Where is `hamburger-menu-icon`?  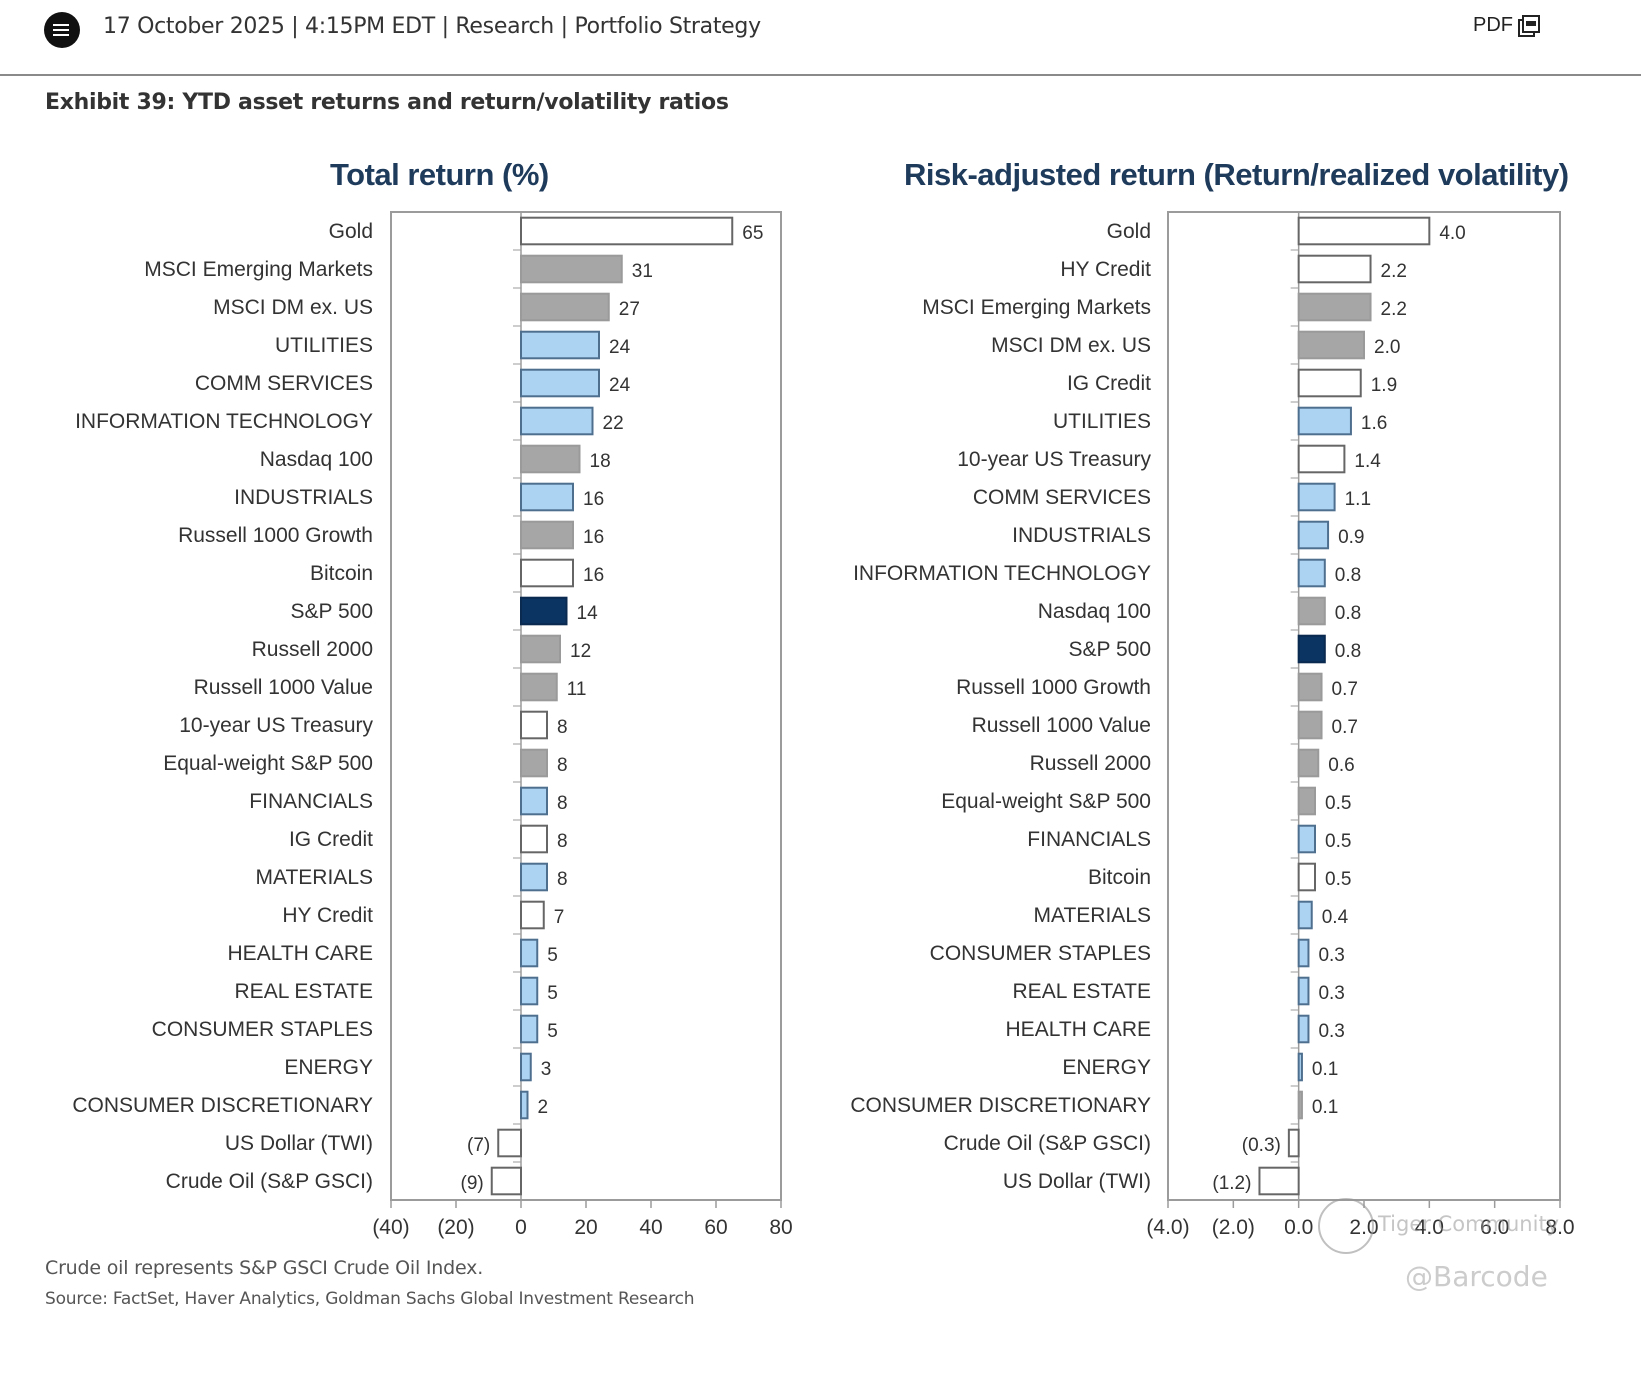 hamburger-menu-icon is located at coordinates (62, 30).